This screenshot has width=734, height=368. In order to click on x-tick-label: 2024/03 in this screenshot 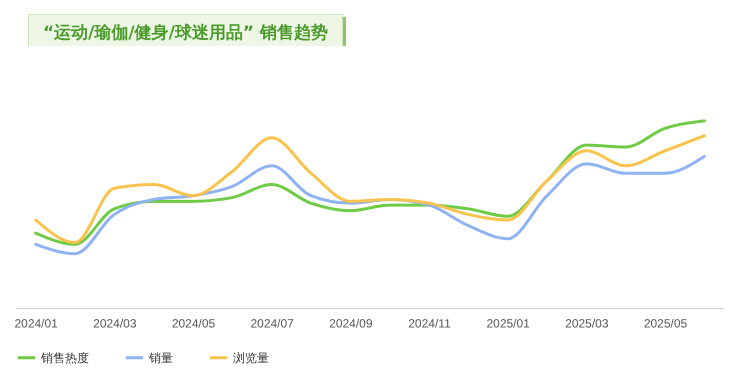, I will do `click(115, 323)`.